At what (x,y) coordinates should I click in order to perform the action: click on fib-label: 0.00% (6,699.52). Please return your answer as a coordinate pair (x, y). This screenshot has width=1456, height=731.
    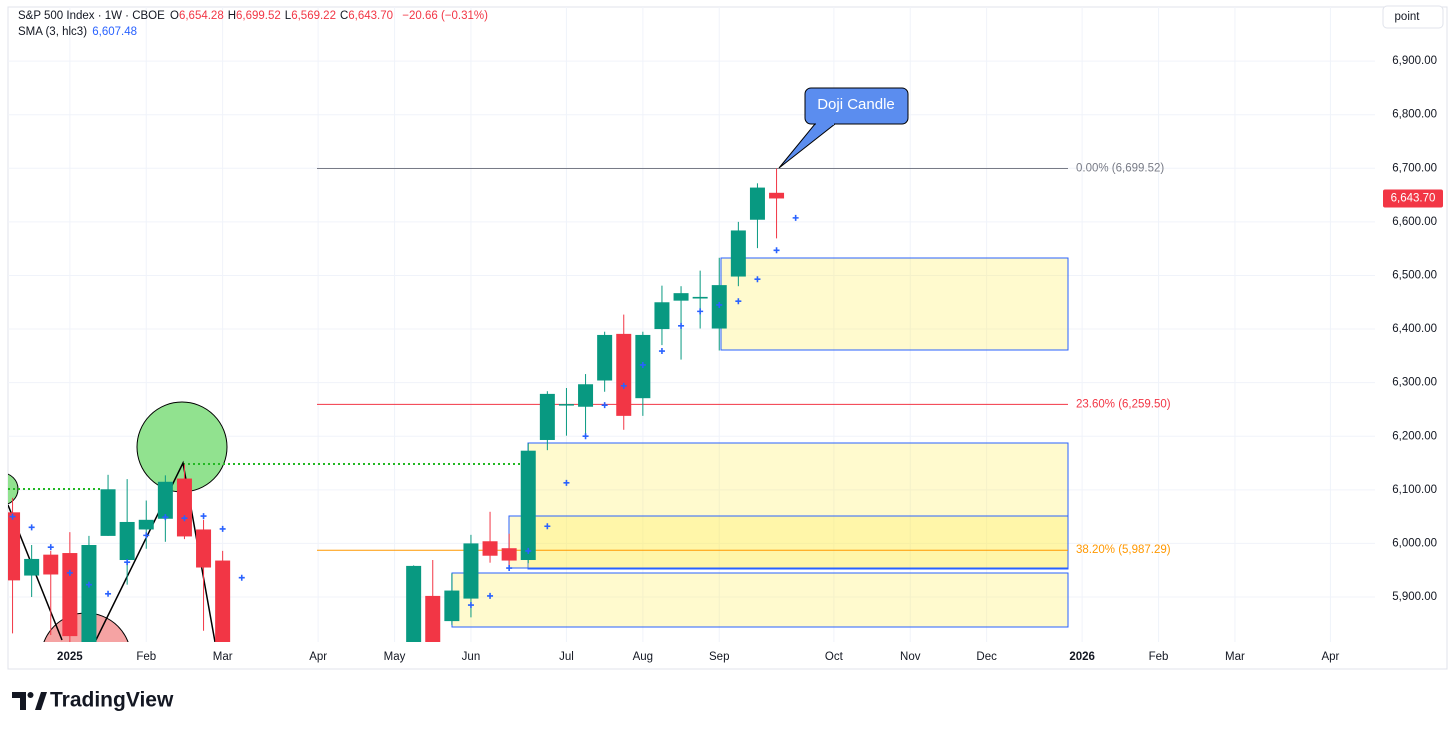
    Looking at the image, I should click on (1120, 169).